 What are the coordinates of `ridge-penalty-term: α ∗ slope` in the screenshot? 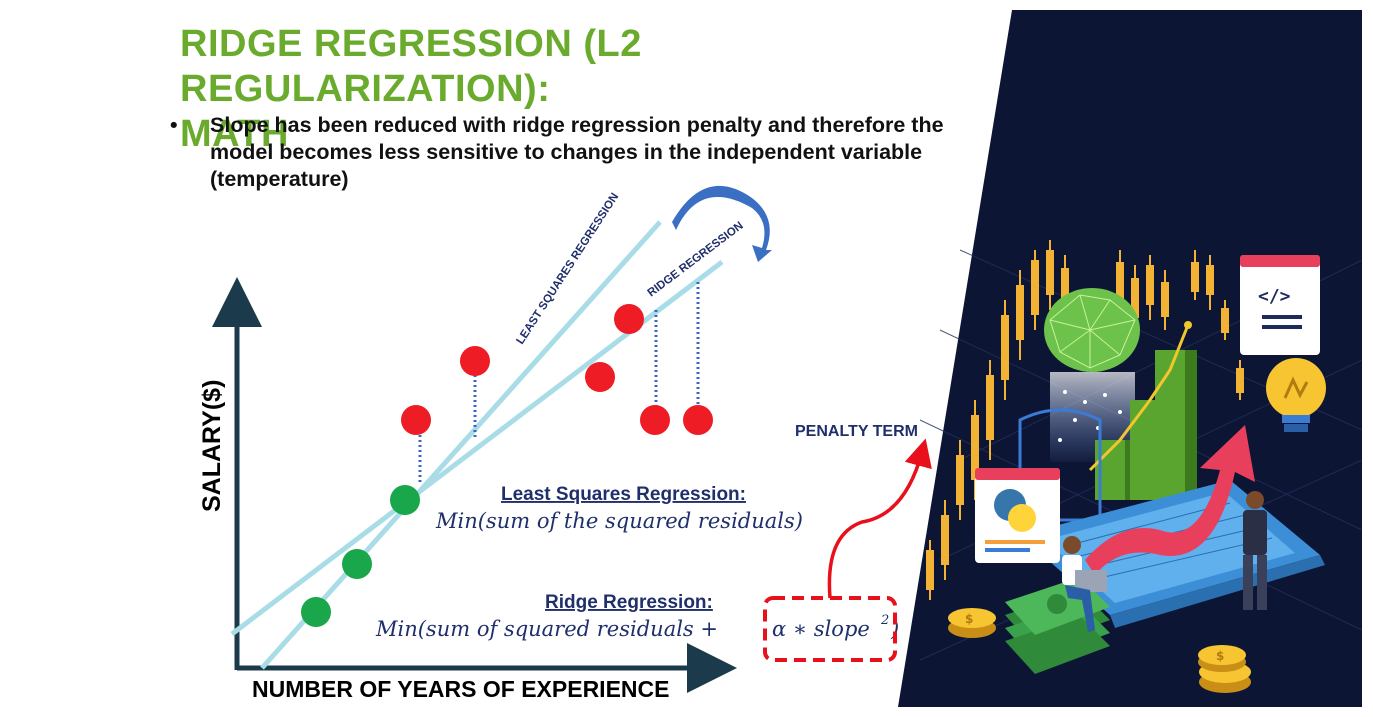 It's located at (821, 629).